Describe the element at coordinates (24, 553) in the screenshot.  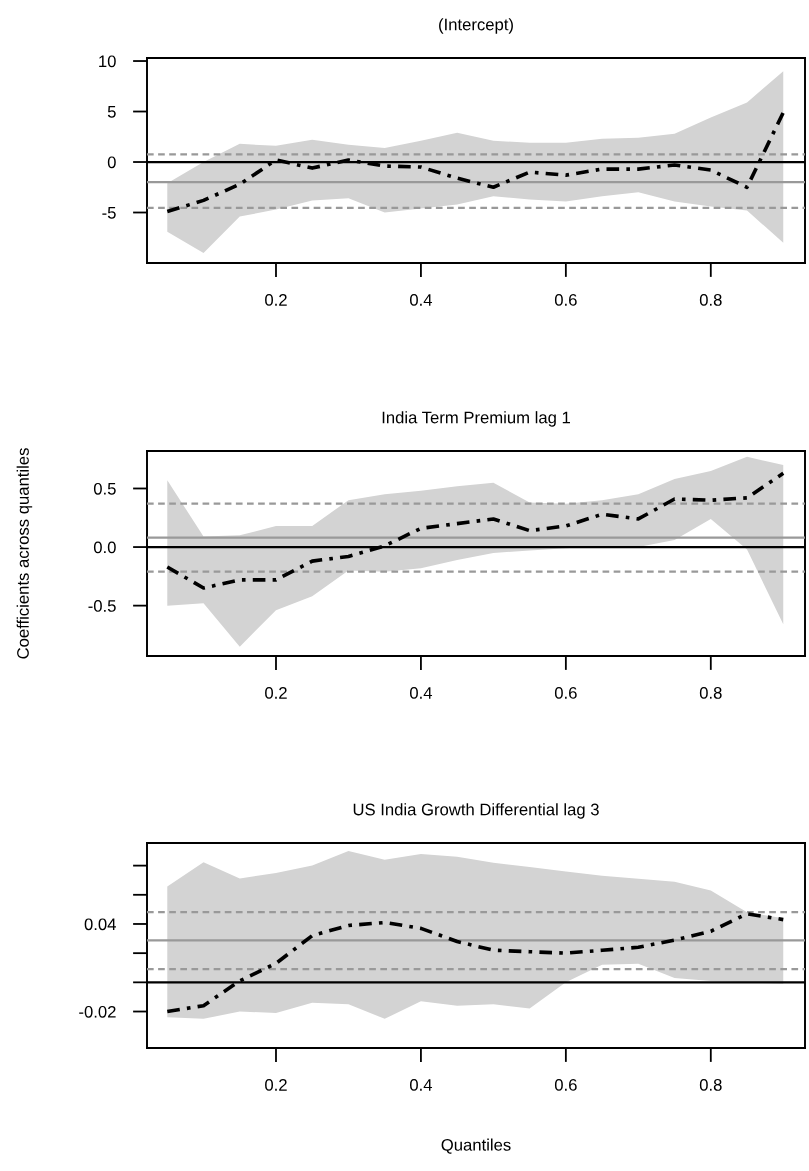
I see `y-axis-title: Coefficients across quantiles` at that location.